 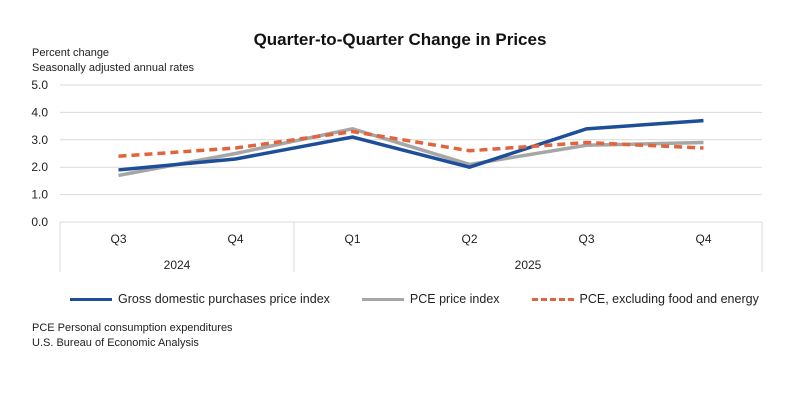 What do you see at coordinates (669, 299) in the screenshot?
I see `legend-label: PCE, excluding food and energy` at bounding box center [669, 299].